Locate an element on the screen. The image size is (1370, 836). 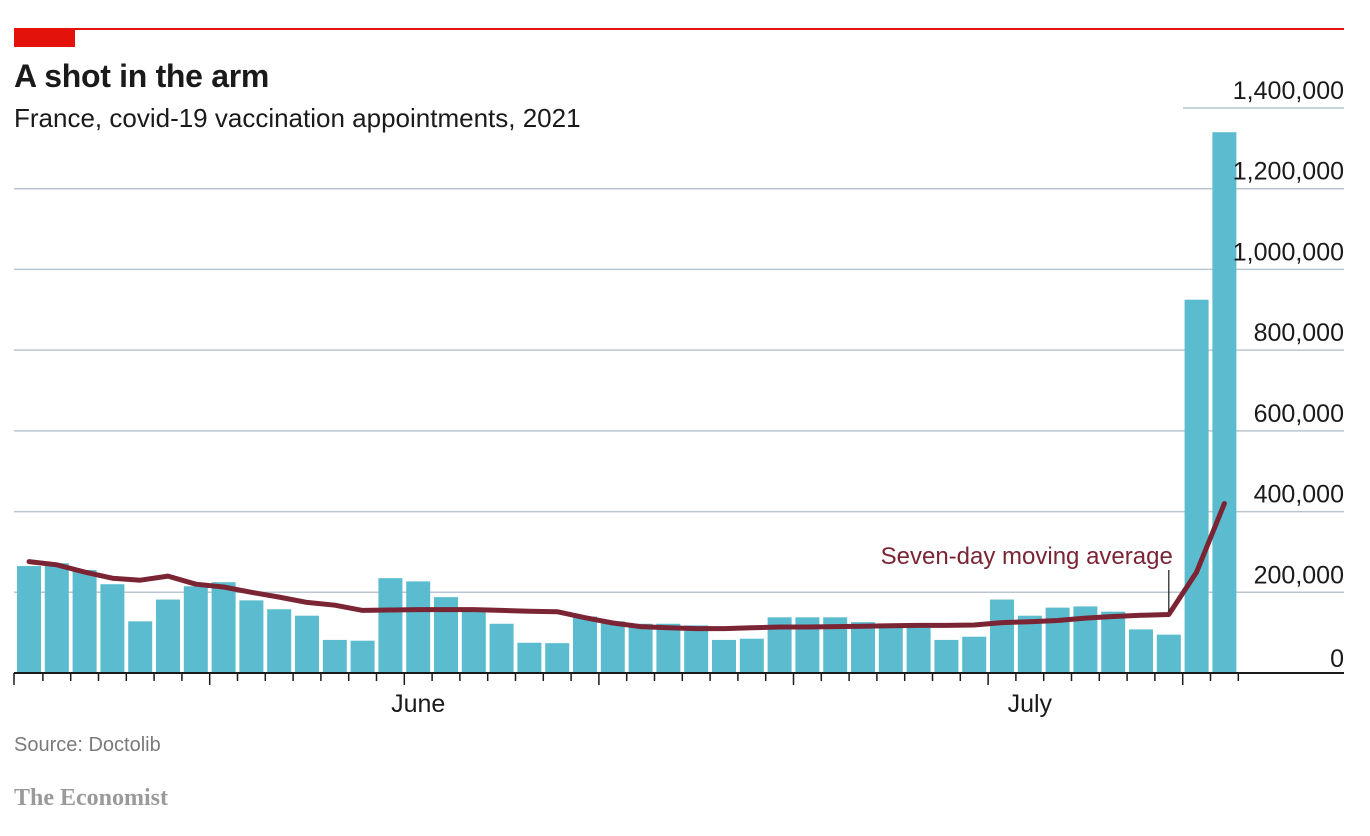
y-tick-label-4: 800,000 is located at coordinates (1299, 333).